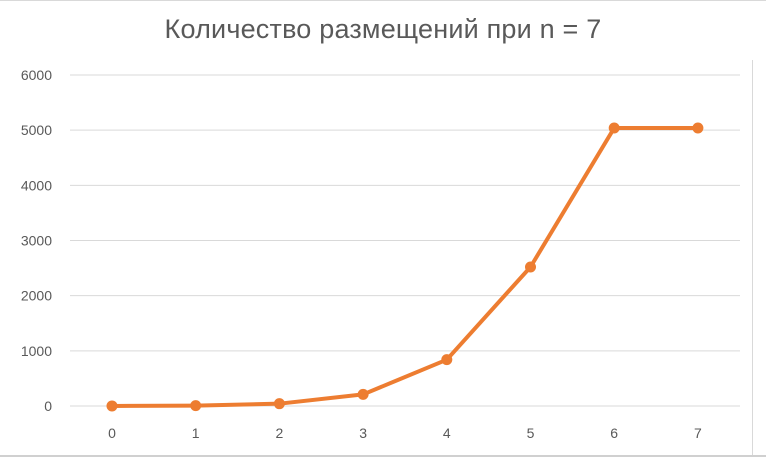 The height and width of the screenshot is (457, 766). Describe the element at coordinates (363, 433) in the screenshot. I see `x-tick-label-3: 3` at that location.